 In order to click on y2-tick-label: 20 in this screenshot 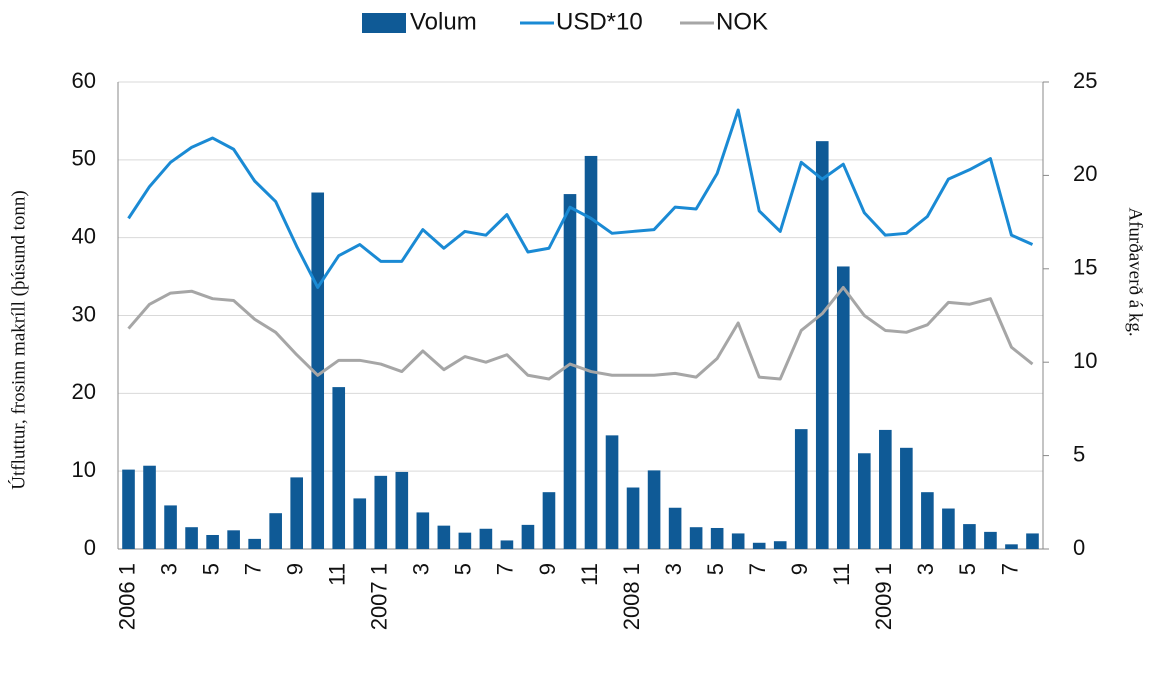, I will do `click(1085, 173)`.